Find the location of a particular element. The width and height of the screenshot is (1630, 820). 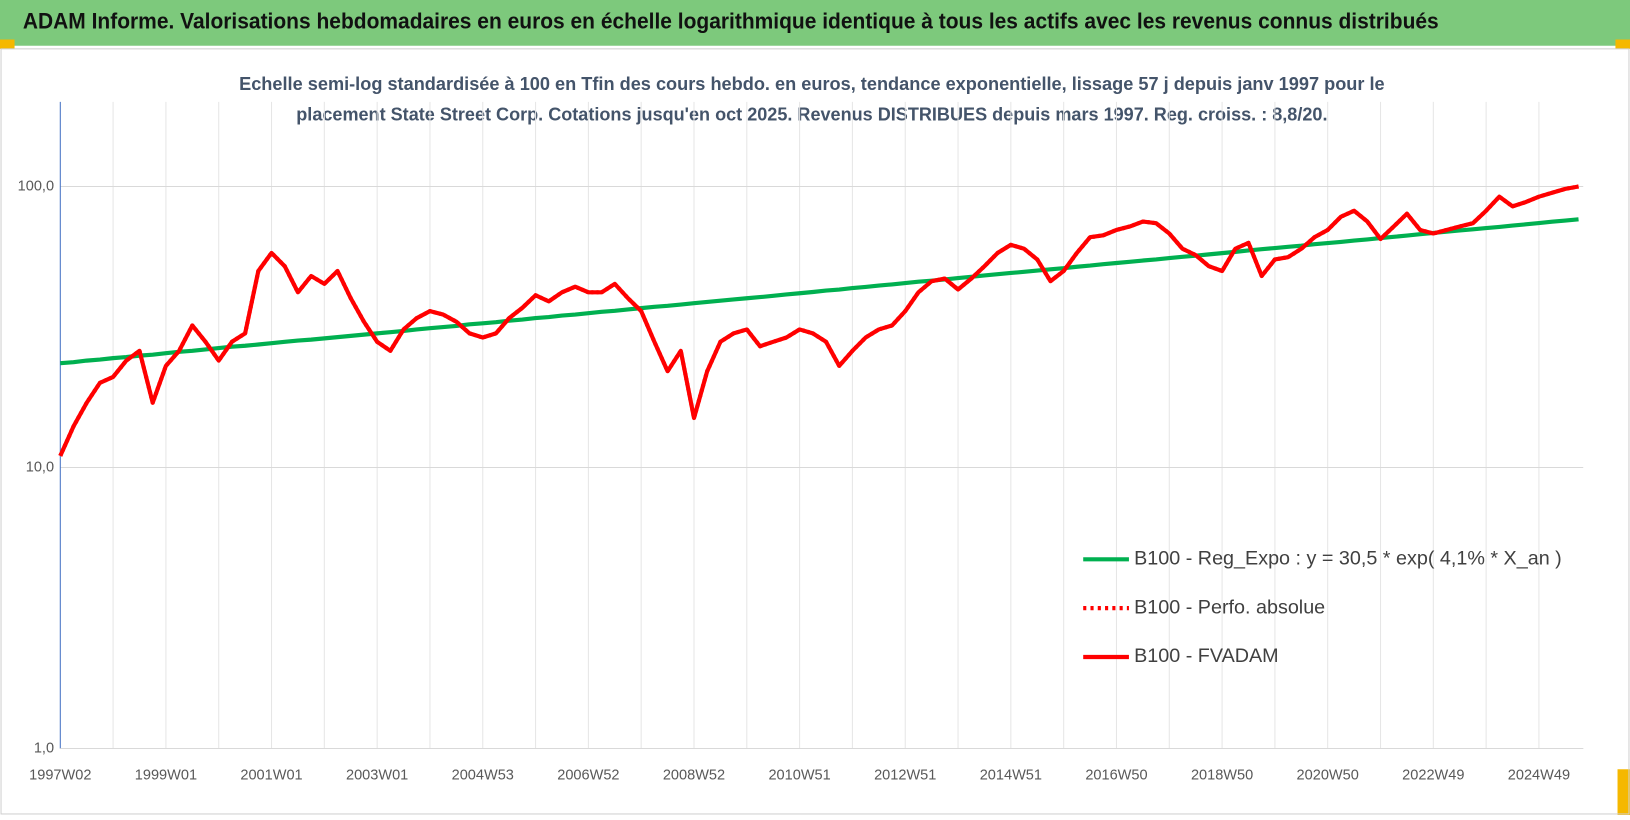

x-tick-label: 2016W50 is located at coordinates (1116, 775).